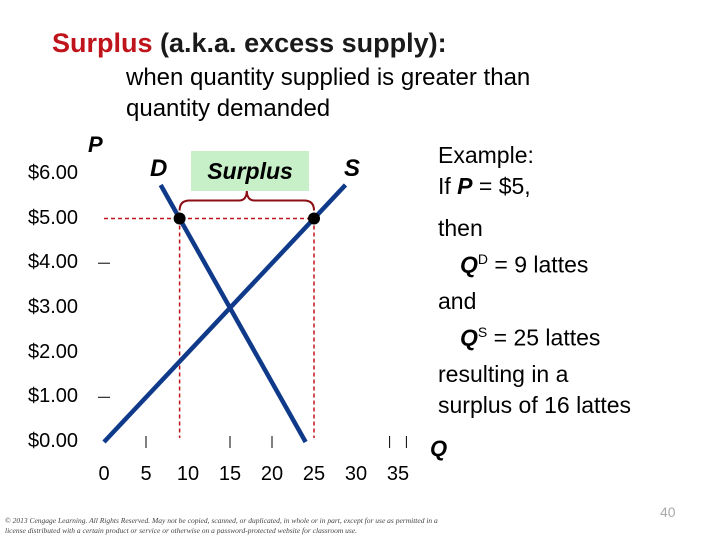  Describe the element at coordinates (53, 262) in the screenshot. I see `y-tick-label: $4.00` at that location.